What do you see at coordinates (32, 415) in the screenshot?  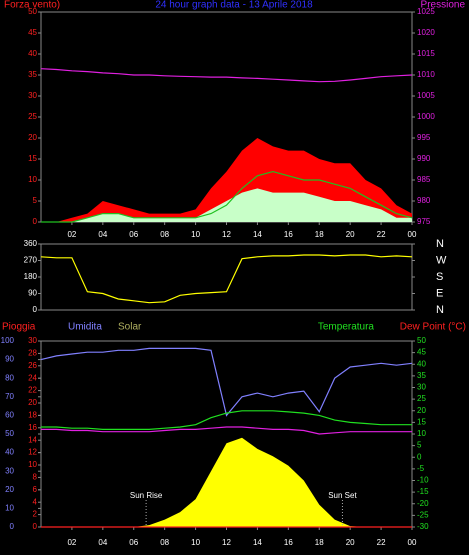 I see `y3-tick-label: 18` at bounding box center [32, 415].